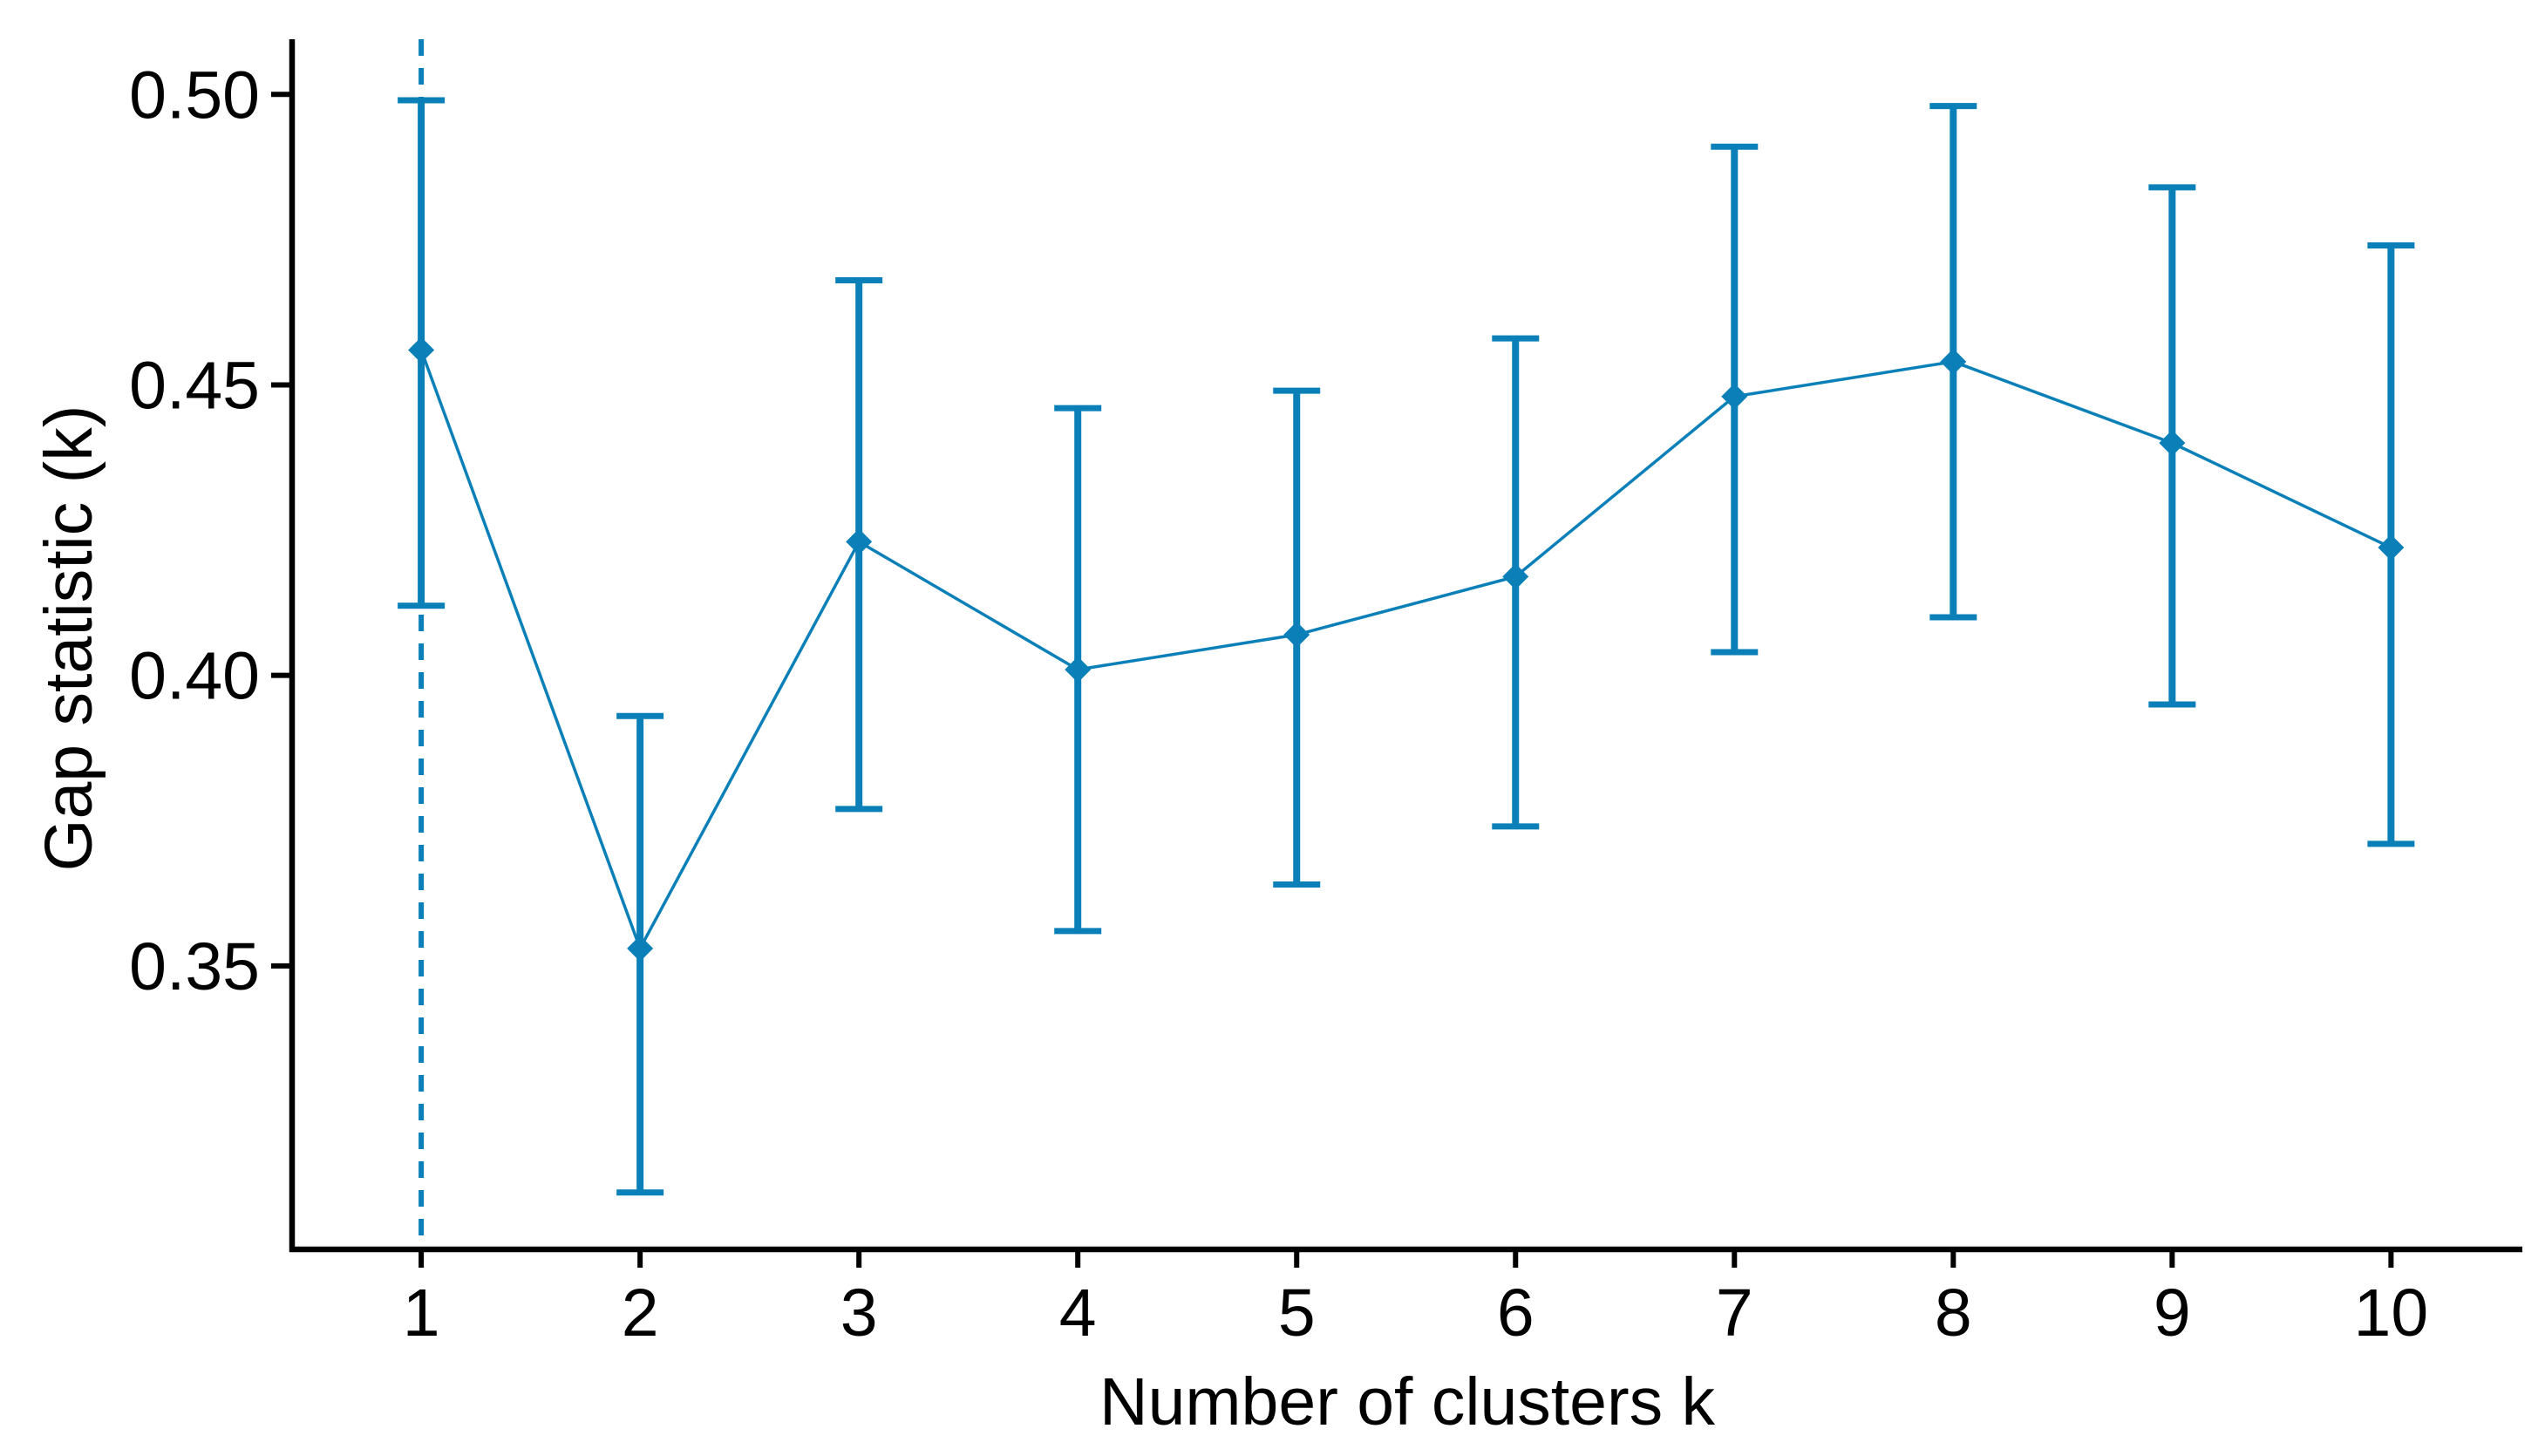 The width and height of the screenshot is (2545, 1456). Describe the element at coordinates (194, 95) in the screenshot. I see `y-tick-label: 0.50` at that location.